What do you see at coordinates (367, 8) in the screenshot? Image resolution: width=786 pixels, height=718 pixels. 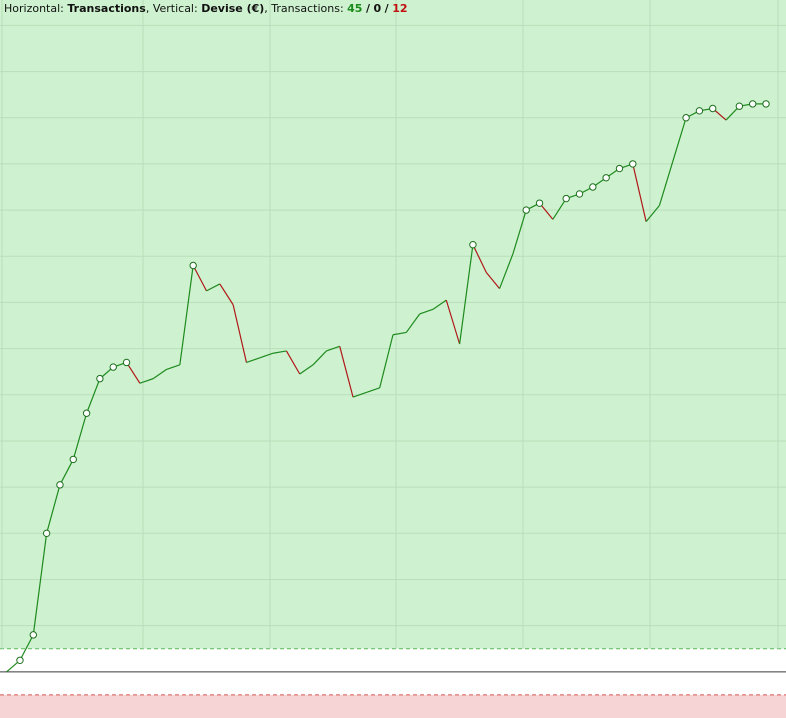 I see `sep-1: /` at bounding box center [367, 8].